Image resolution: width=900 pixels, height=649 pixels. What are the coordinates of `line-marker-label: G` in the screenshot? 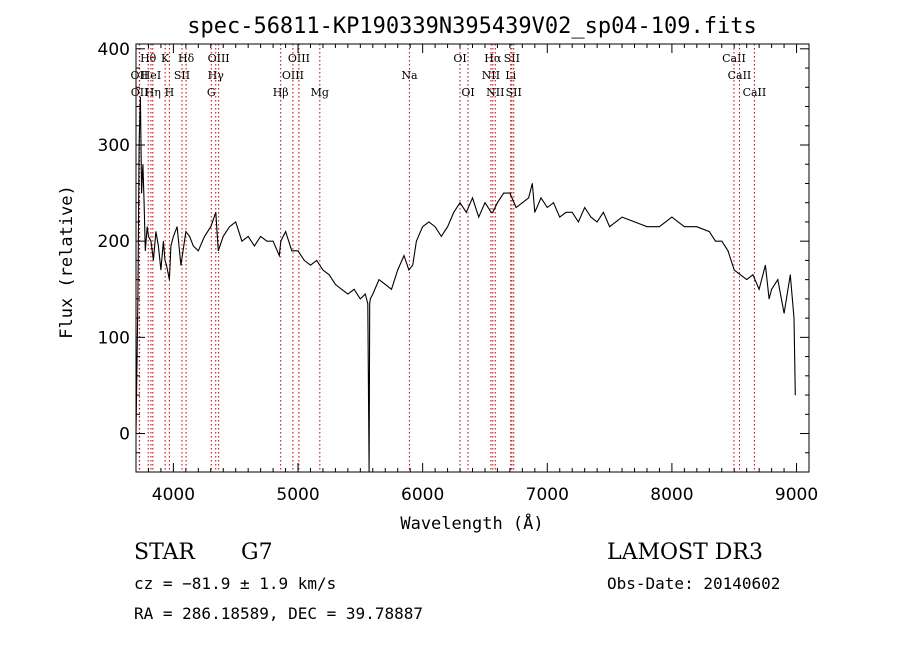 It's located at (211, 92).